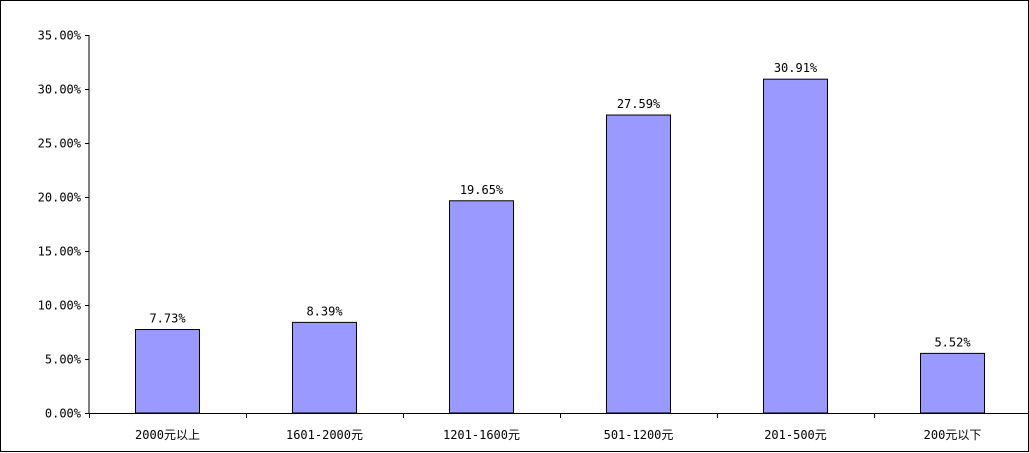  I want to click on x-tick-label: 2000元以上, so click(167, 435).